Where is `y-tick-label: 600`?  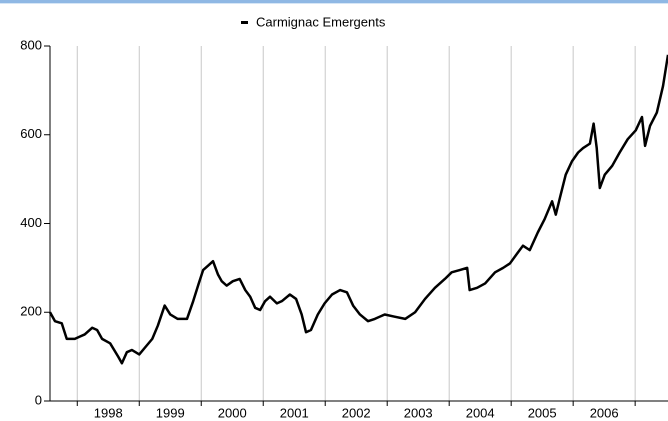
y-tick-label: 600 is located at coordinates (31, 133).